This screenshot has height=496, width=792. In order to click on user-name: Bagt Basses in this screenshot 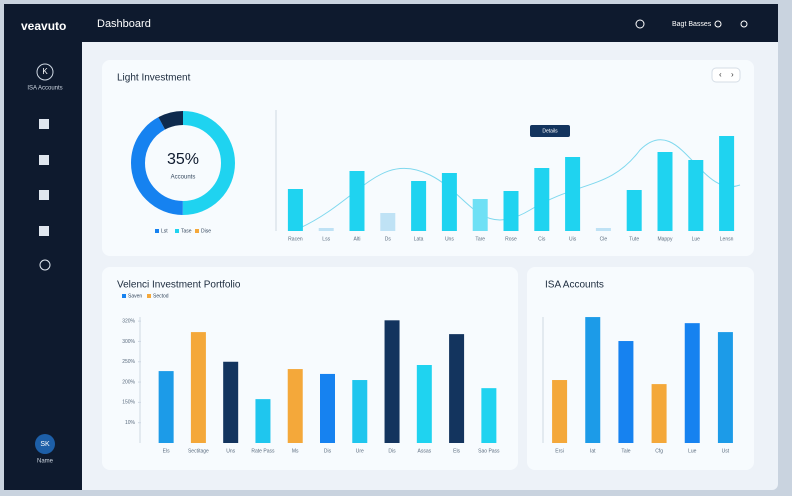, I will do `click(692, 24)`.